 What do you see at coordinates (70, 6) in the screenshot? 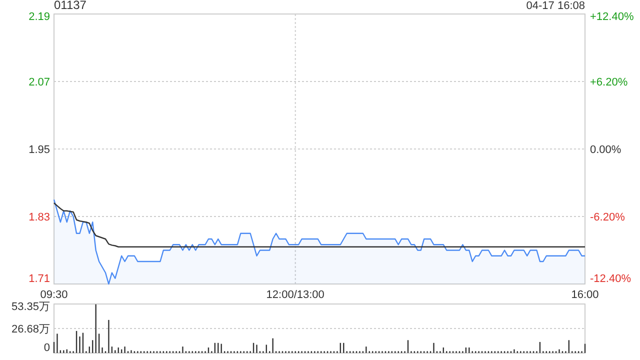
I see `chart-title: 01137` at bounding box center [70, 6].